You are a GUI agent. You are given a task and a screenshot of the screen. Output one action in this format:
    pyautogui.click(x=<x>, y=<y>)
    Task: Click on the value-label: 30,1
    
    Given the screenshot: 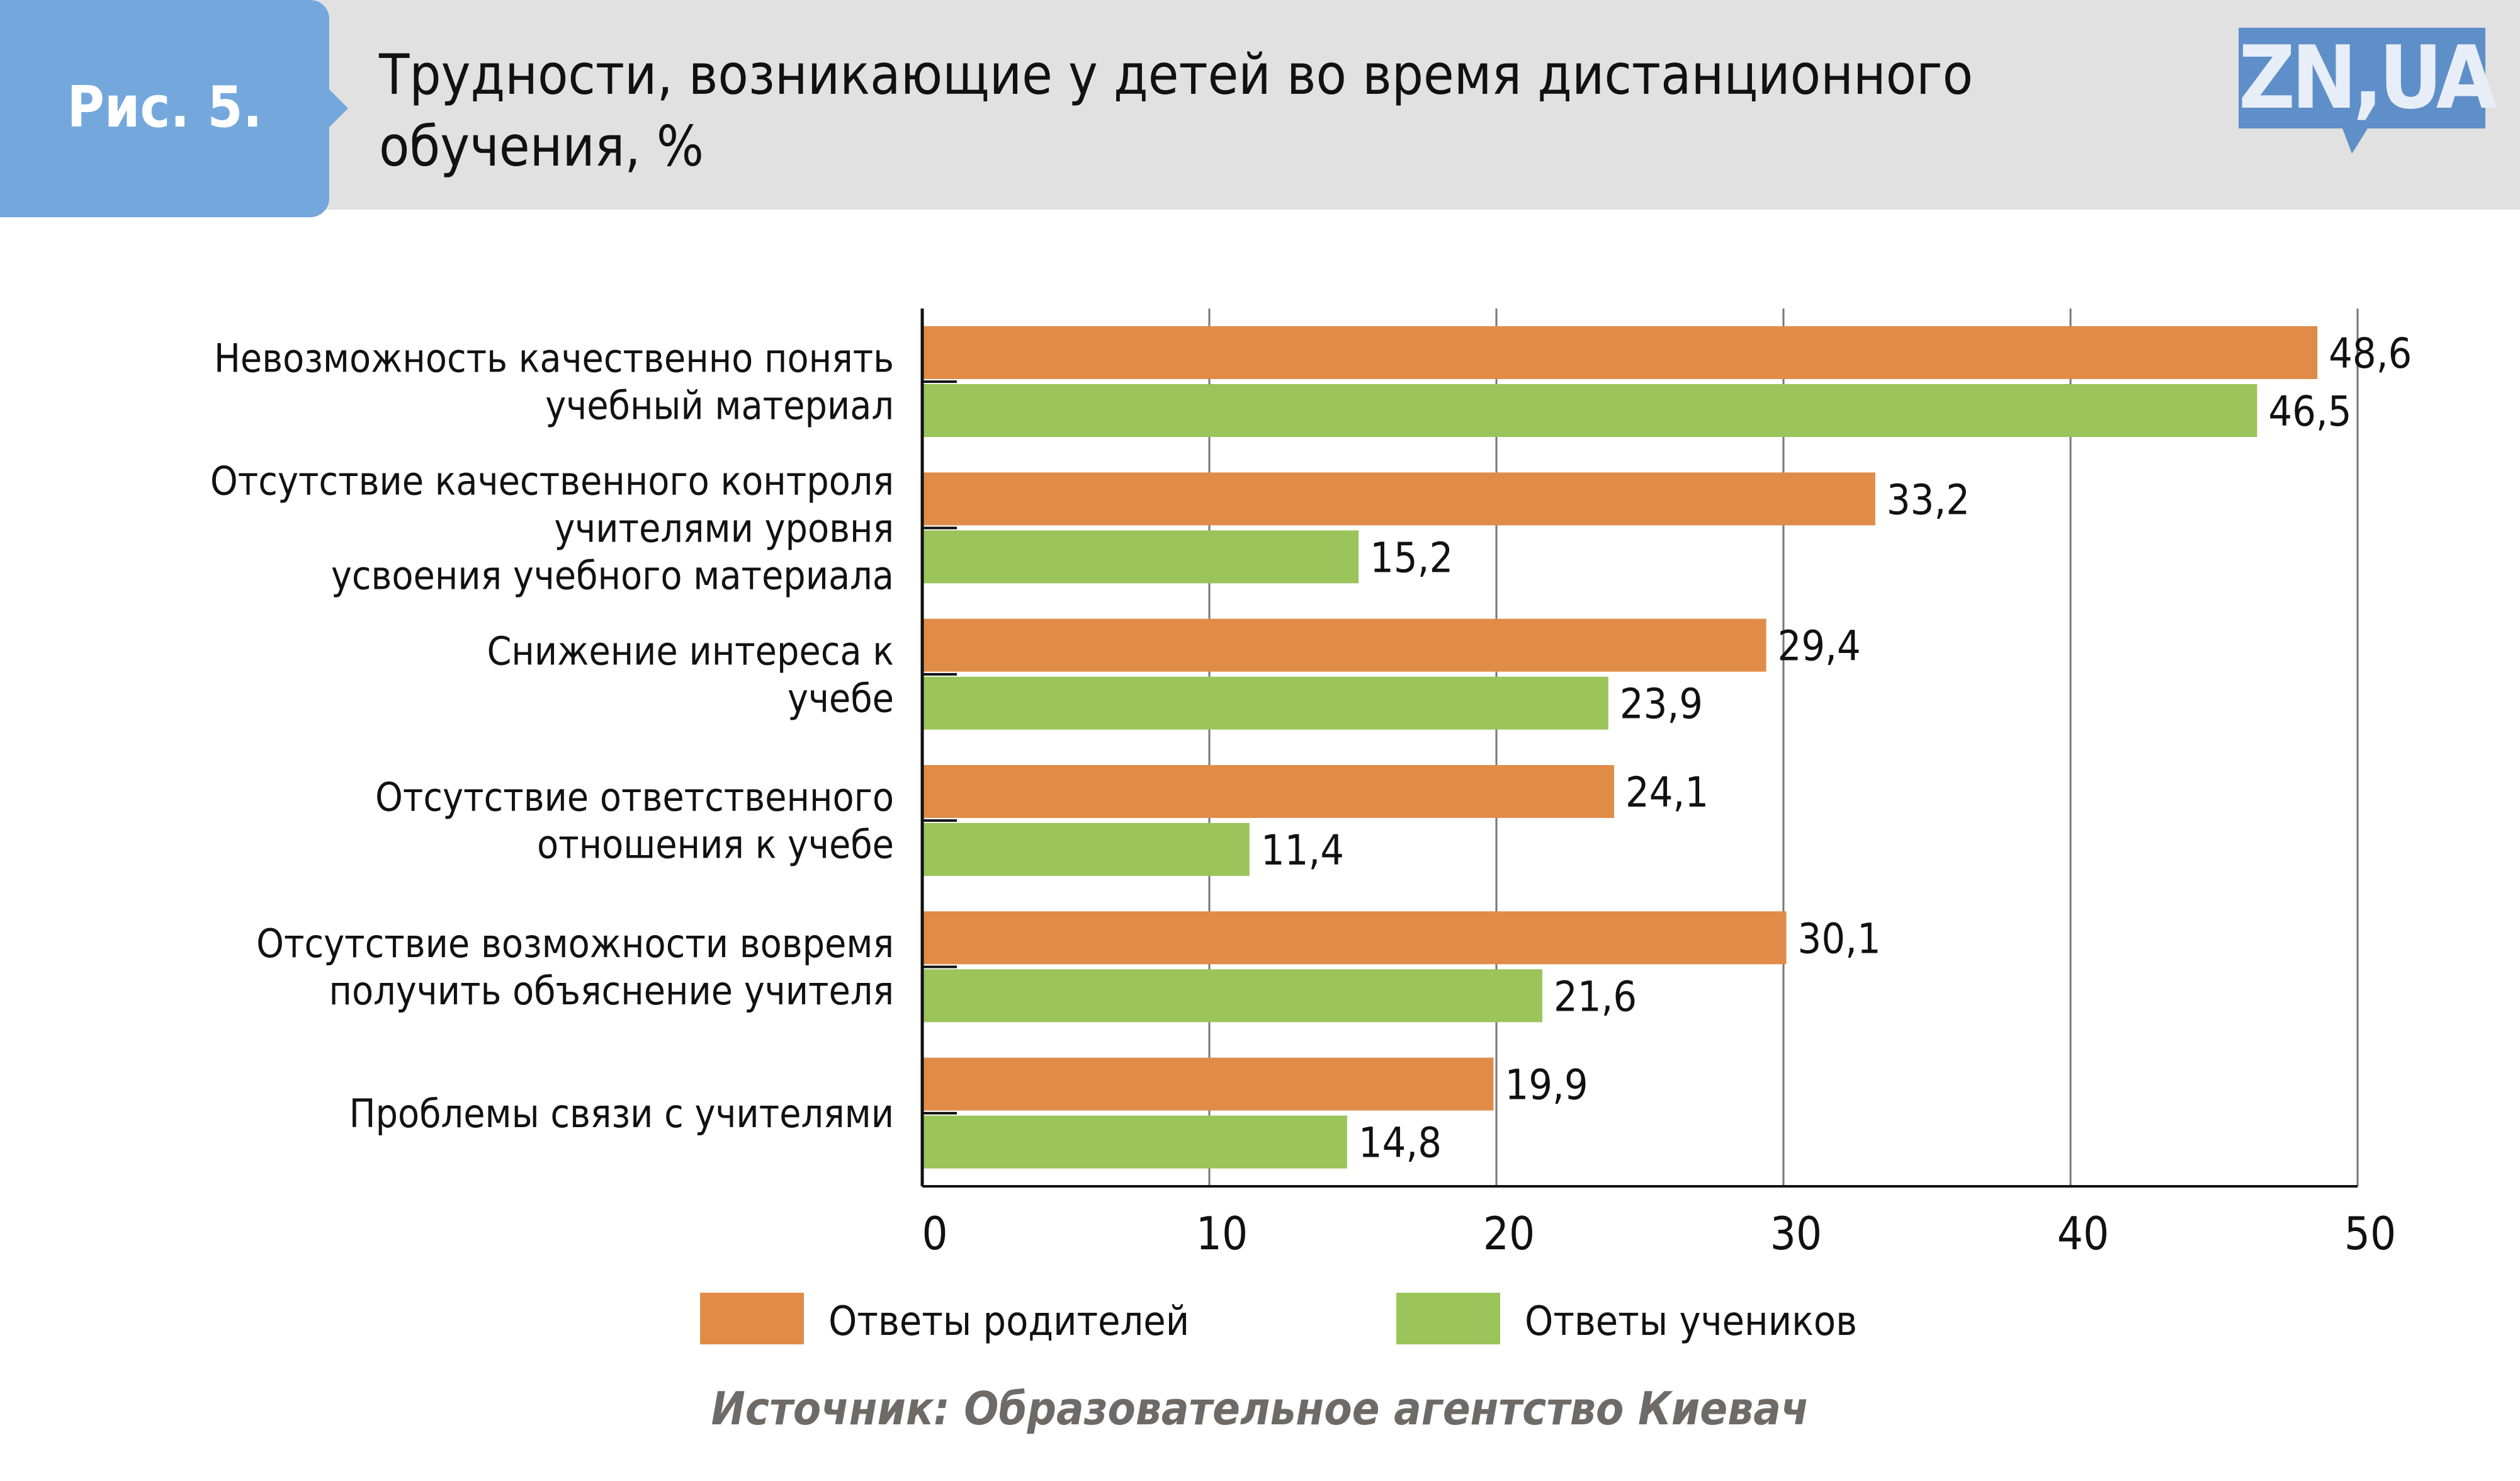 What is the action you would take?
    pyautogui.click(x=1839, y=939)
    